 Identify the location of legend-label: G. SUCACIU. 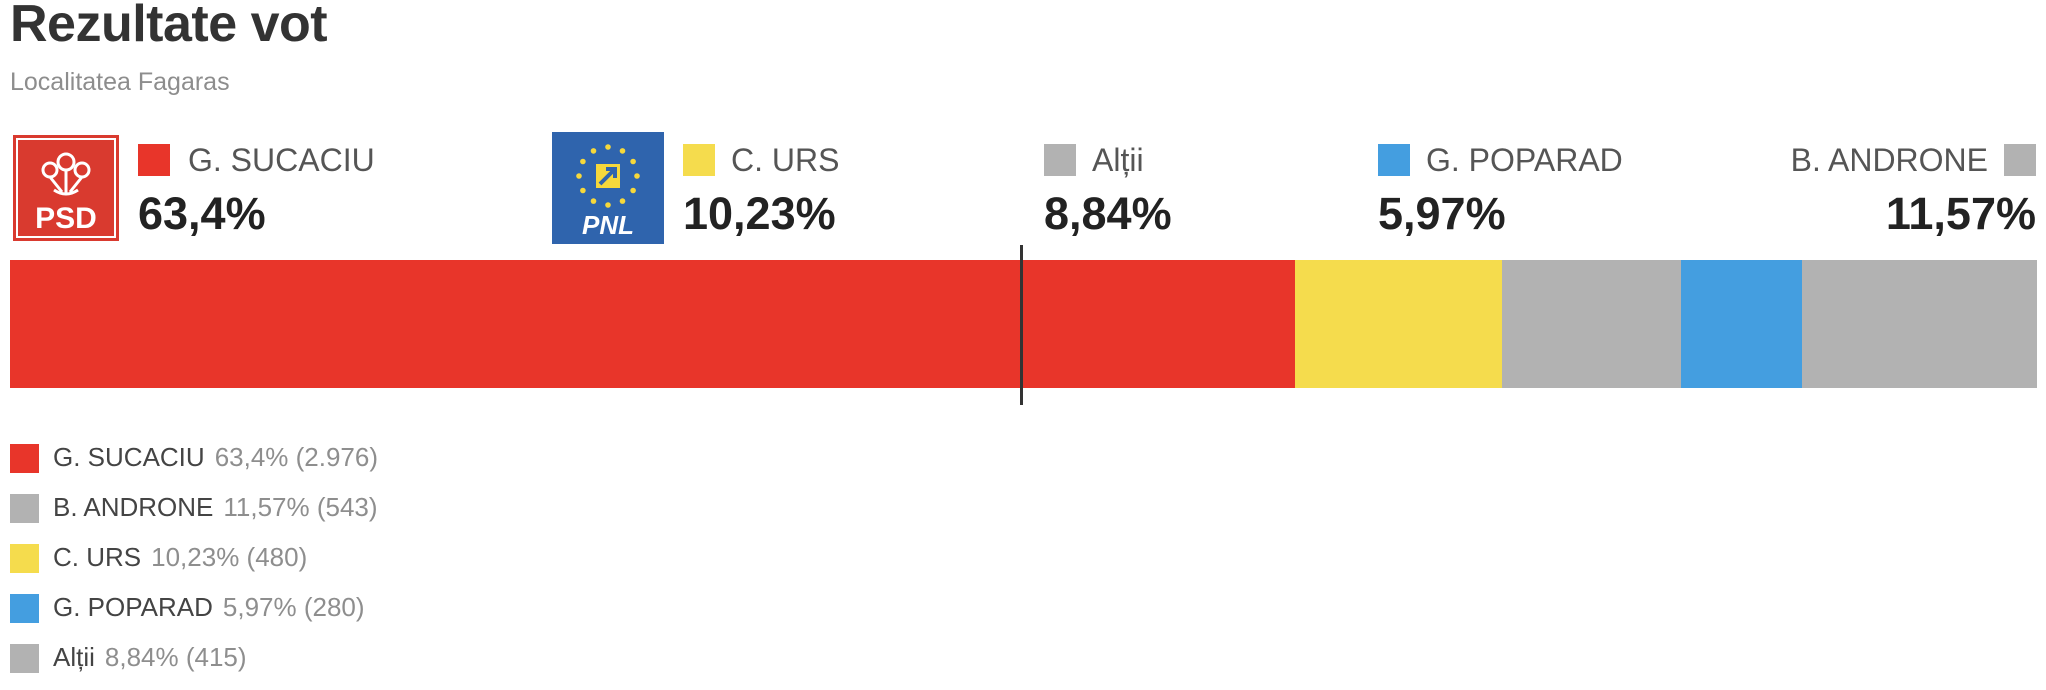
(129, 457).